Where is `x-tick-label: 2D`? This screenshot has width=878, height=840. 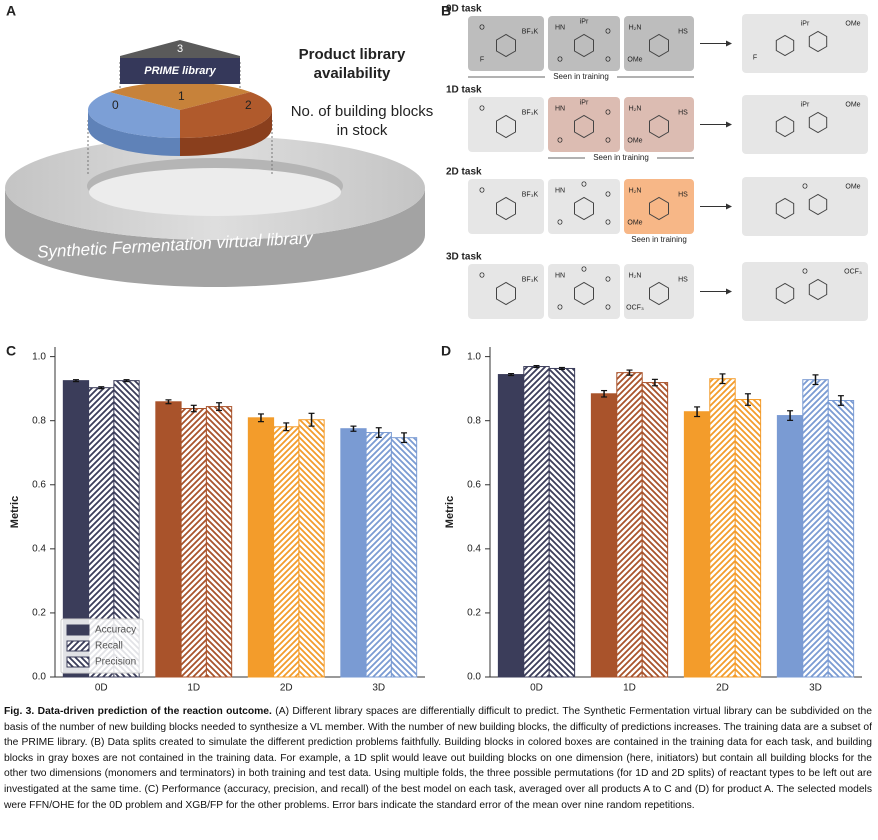 x-tick-label: 2D is located at coordinates (722, 688).